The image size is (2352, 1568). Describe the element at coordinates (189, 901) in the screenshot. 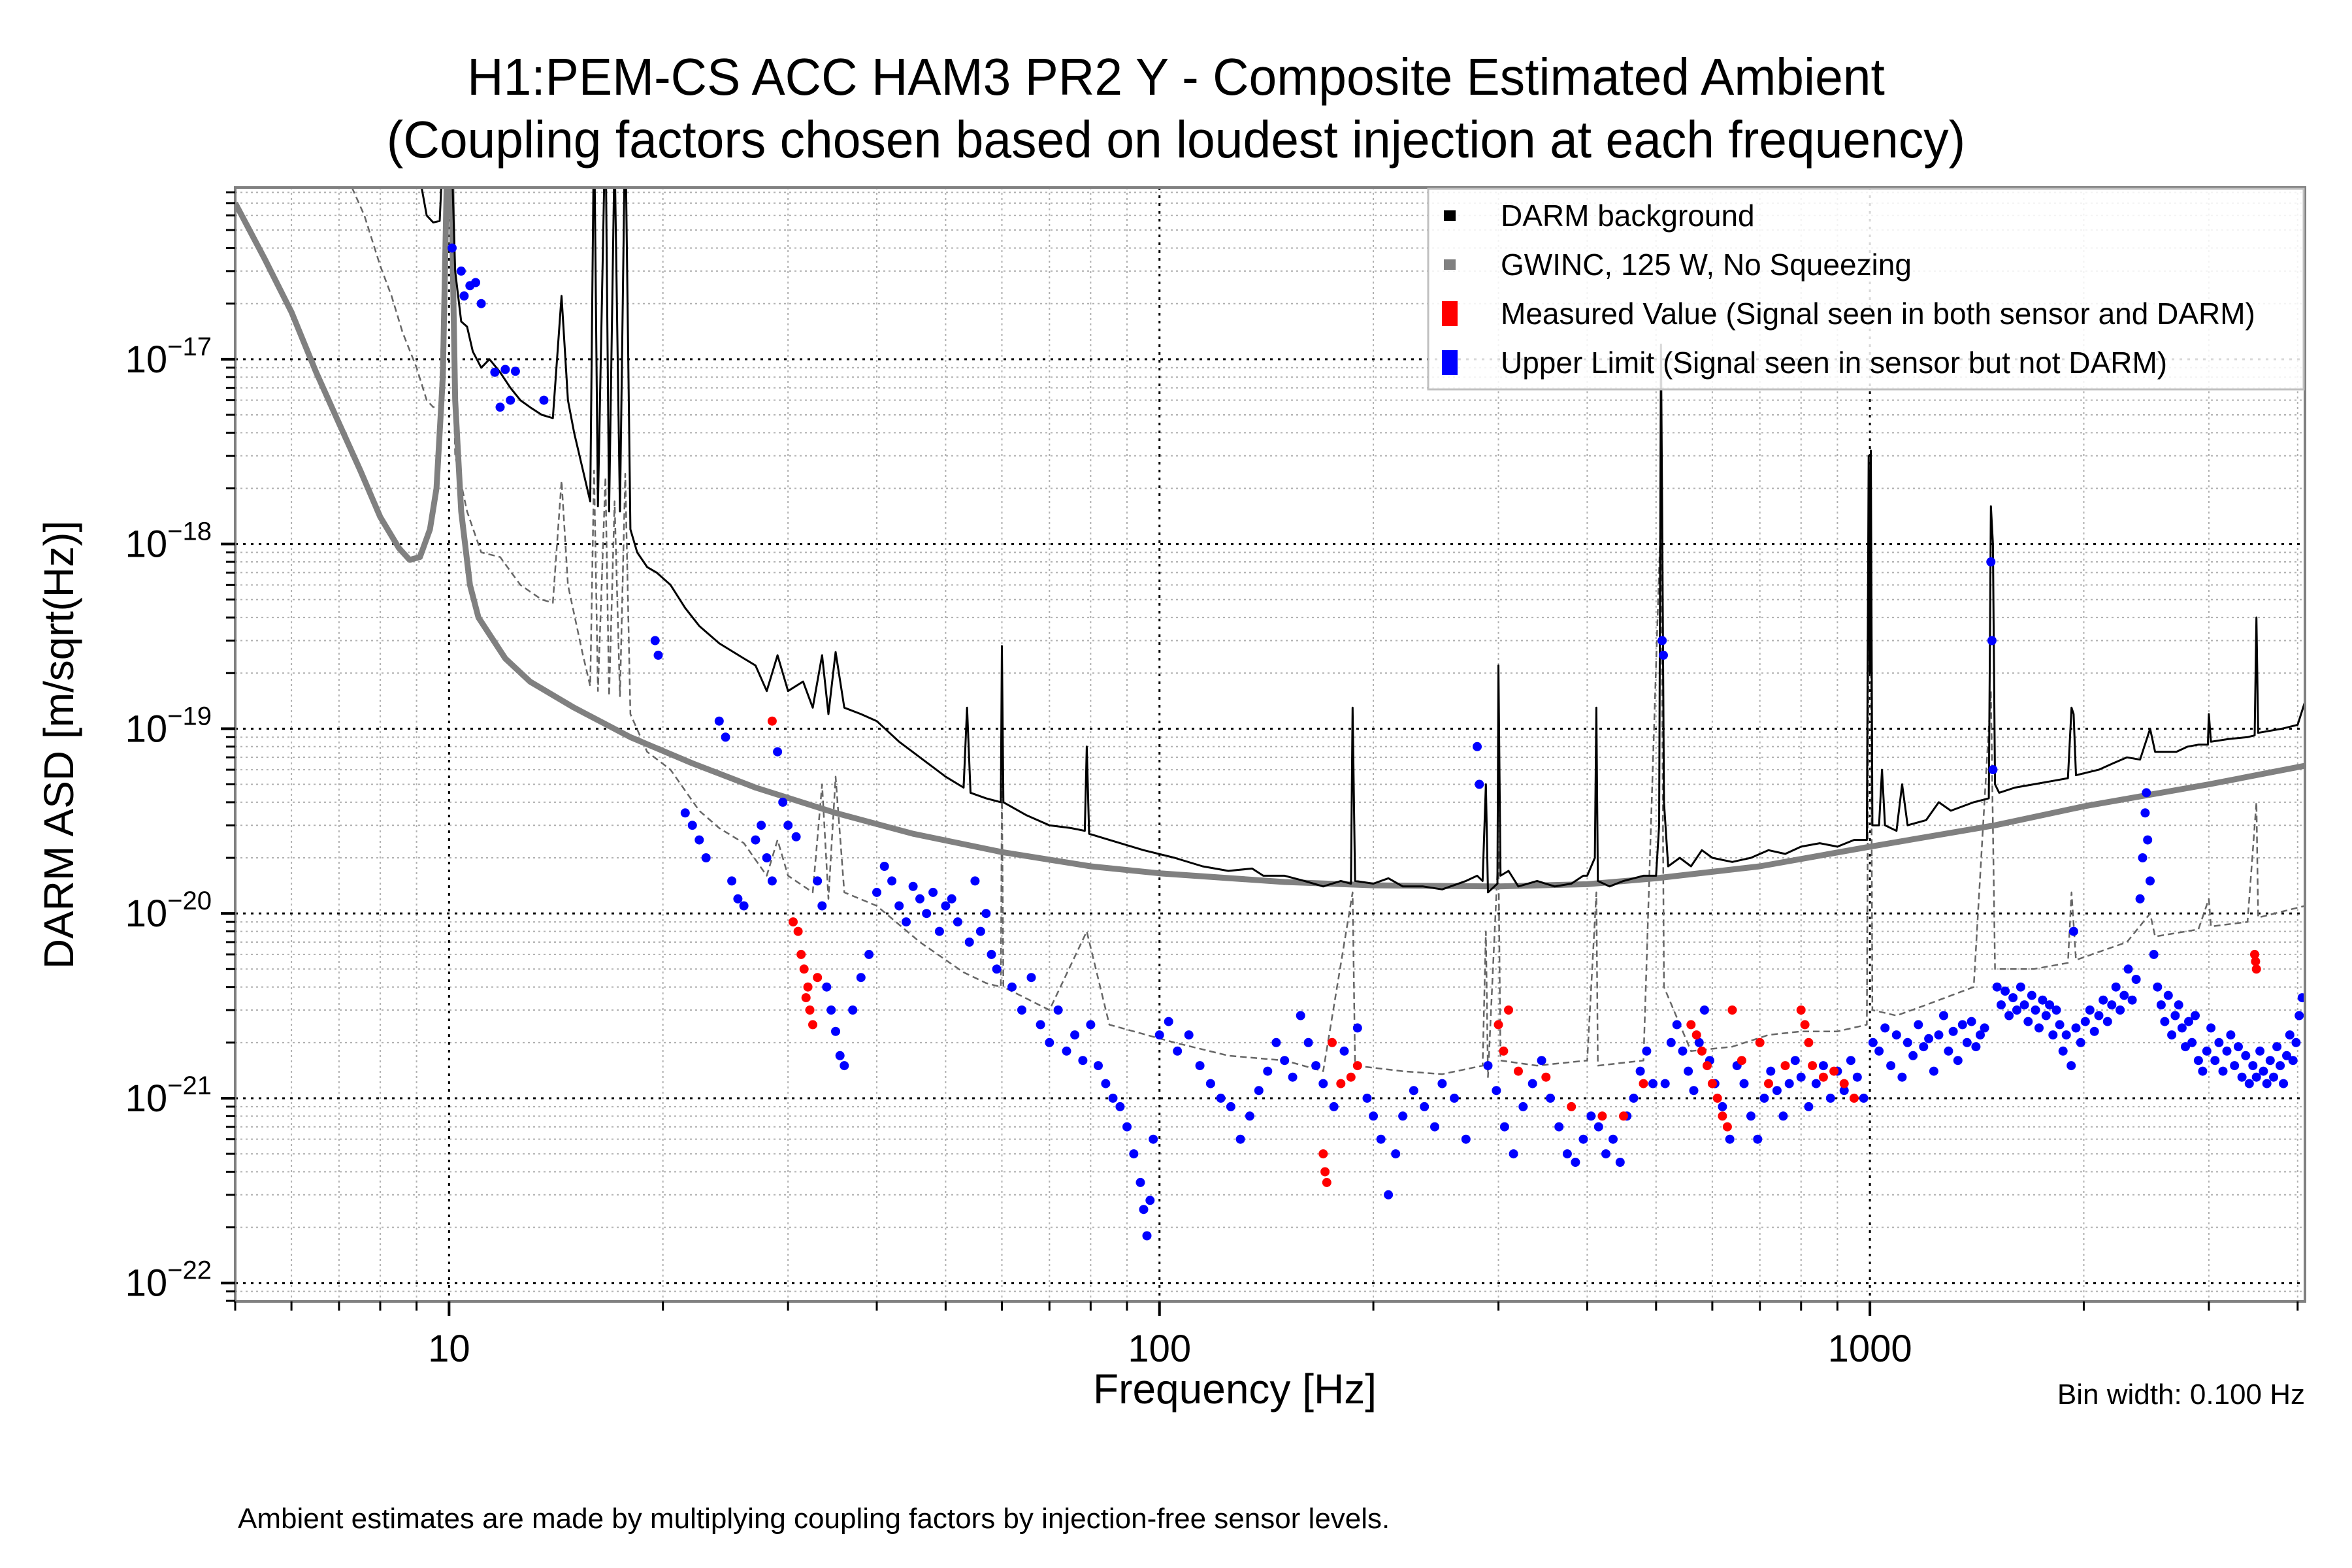

I see `y-tick-exponent: −20` at that location.